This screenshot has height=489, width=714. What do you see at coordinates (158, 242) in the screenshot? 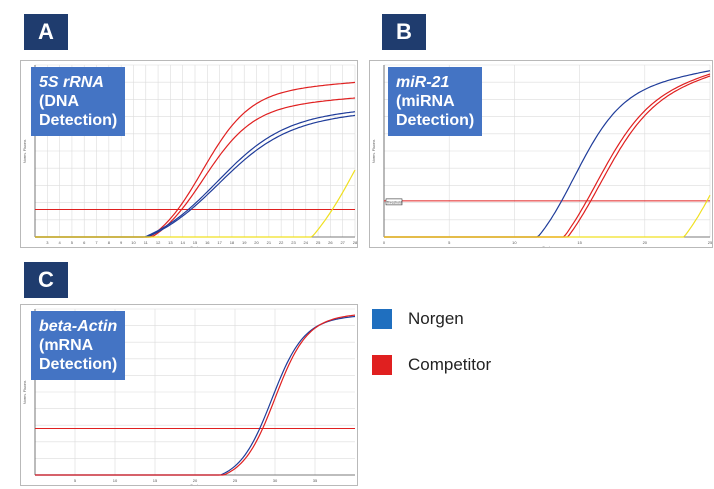
I see `x-tick-label: 12` at bounding box center [158, 242].